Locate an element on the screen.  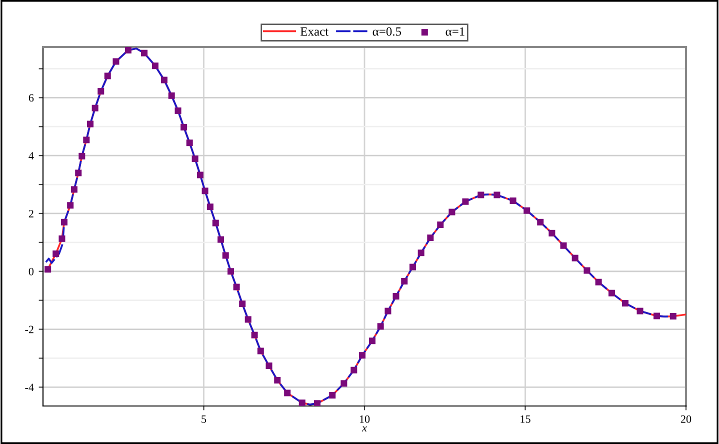
x-axis-title: x is located at coordinates (364, 429).